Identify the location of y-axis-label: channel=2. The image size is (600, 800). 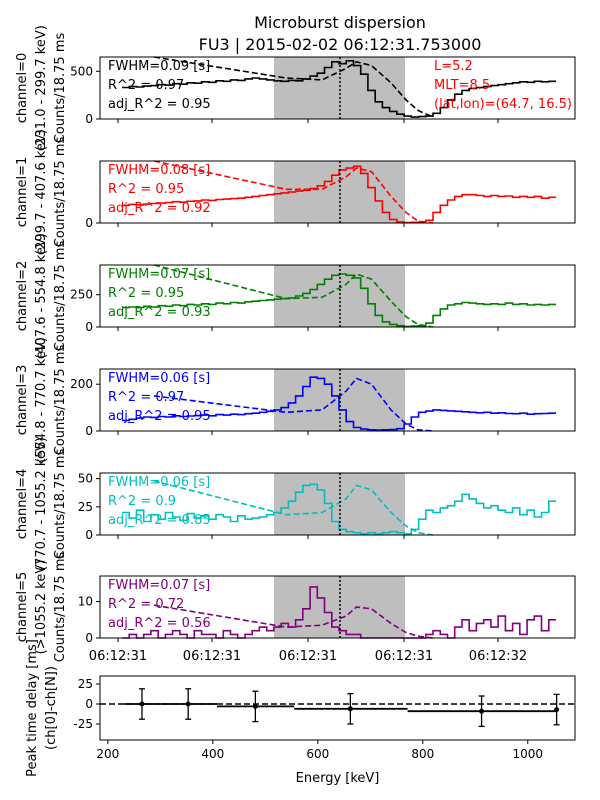
(22, 296).